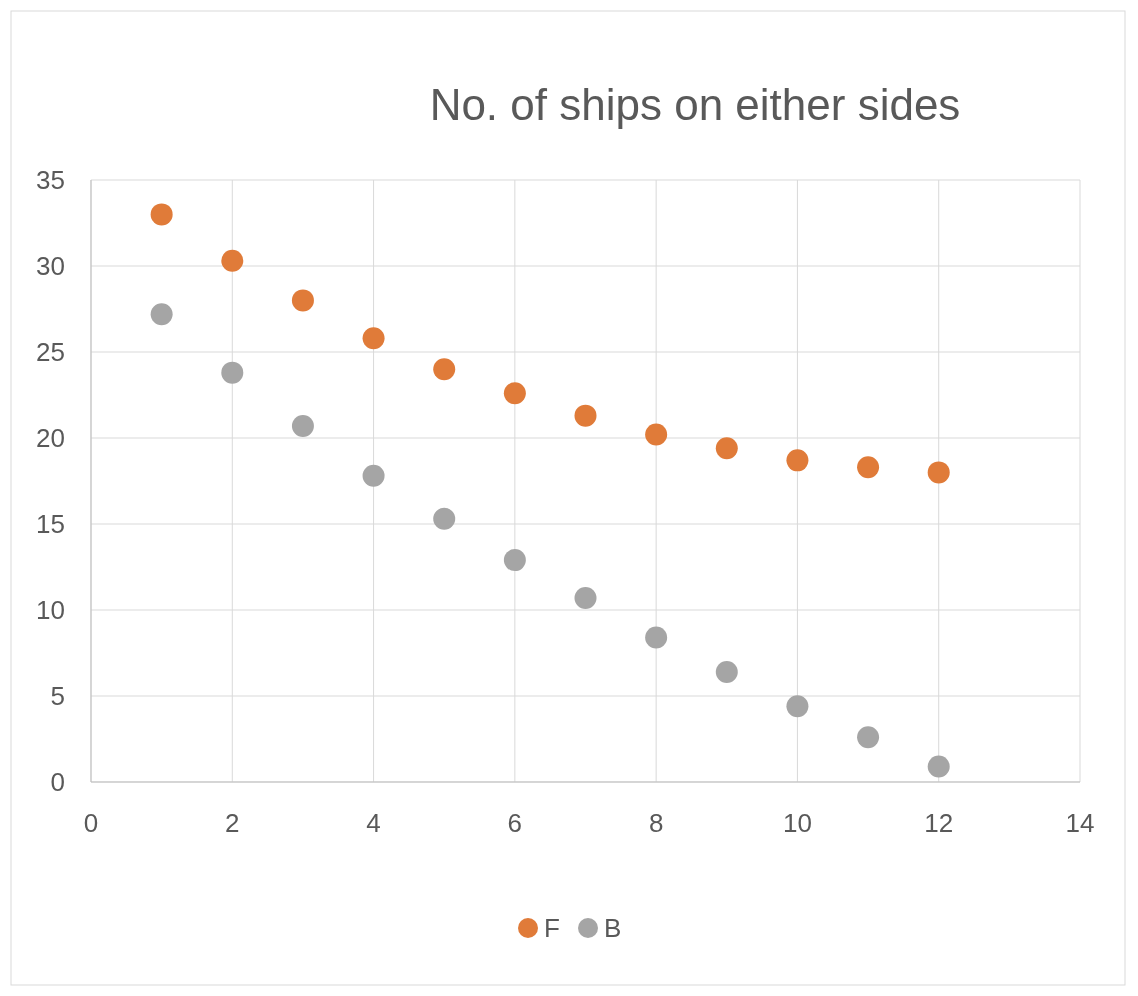 This screenshot has width=1138, height=996. I want to click on x-tick-label: 2, so click(232, 823).